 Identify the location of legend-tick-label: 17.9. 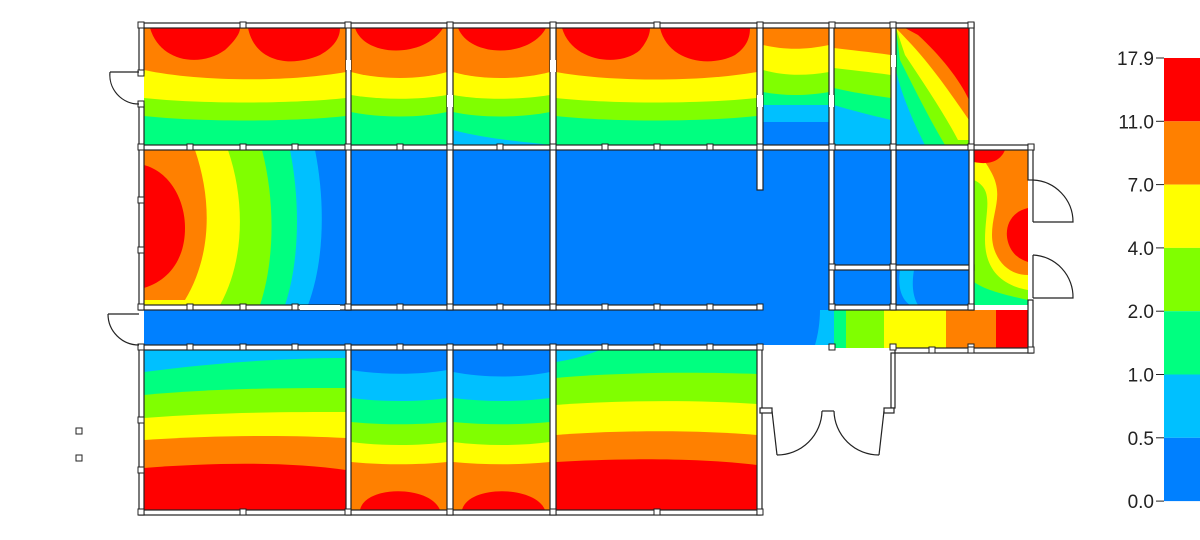
(1135, 59).